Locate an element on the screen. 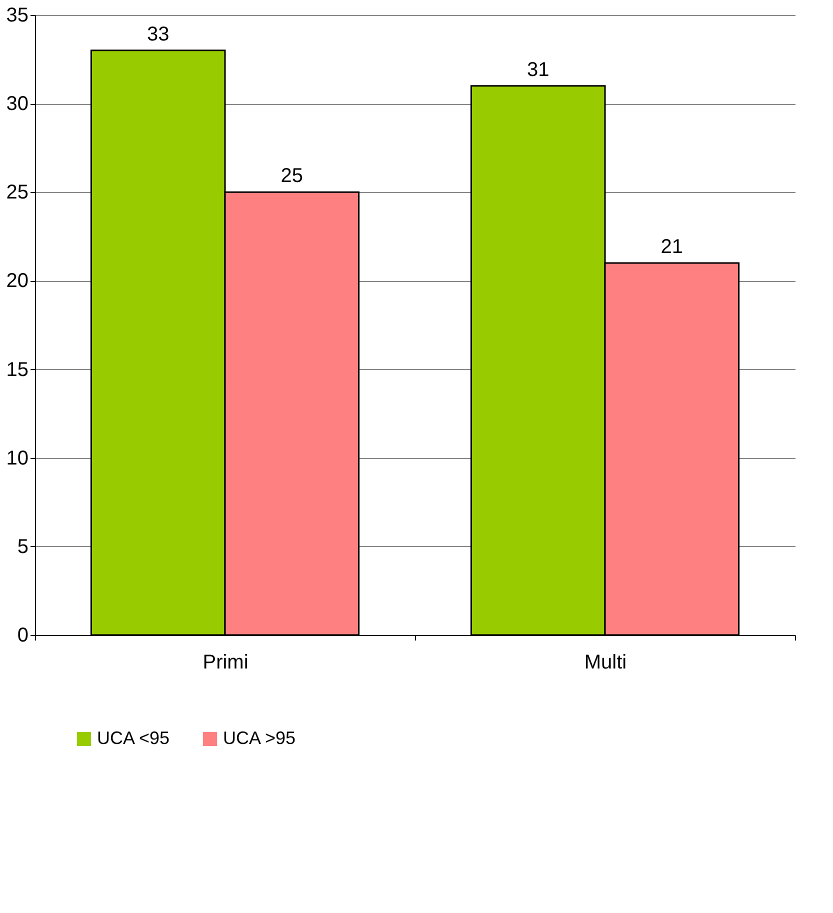  data-label: 25 is located at coordinates (292, 176).